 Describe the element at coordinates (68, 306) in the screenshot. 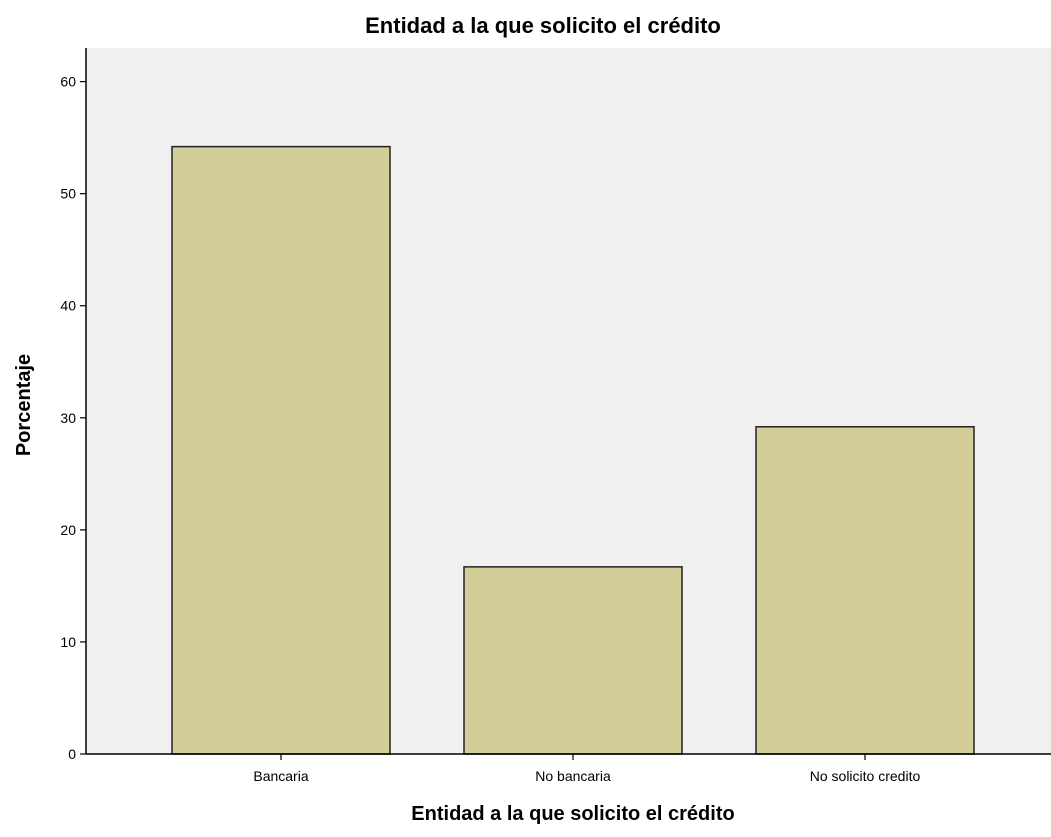

I see `y-tick-label: 40` at that location.